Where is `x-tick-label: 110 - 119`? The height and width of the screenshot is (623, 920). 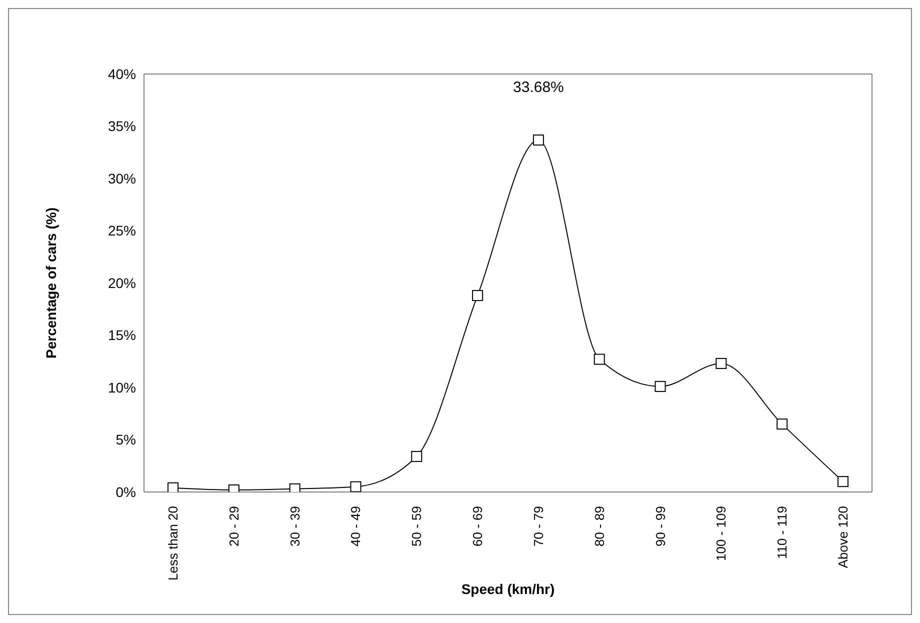
x-tick-label: 110 - 119 is located at coordinates (782, 533).